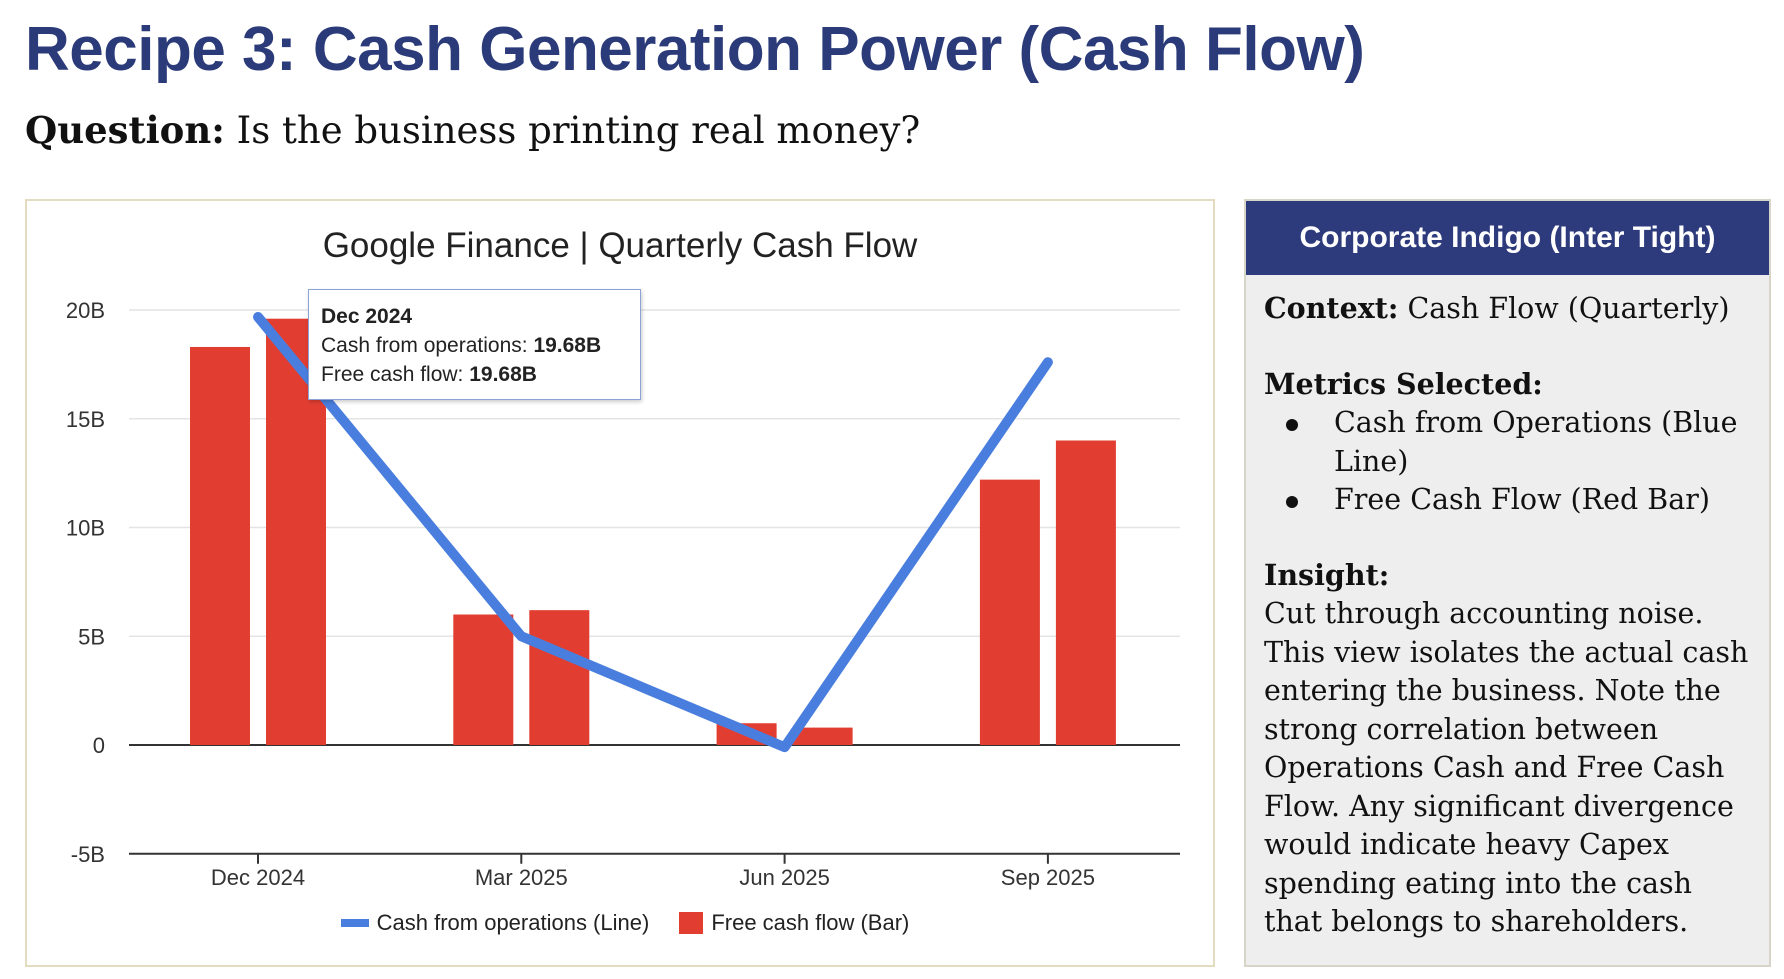 The width and height of the screenshot is (1784, 979). What do you see at coordinates (88, 854) in the screenshot?
I see `y-tick-label: -5B` at bounding box center [88, 854].